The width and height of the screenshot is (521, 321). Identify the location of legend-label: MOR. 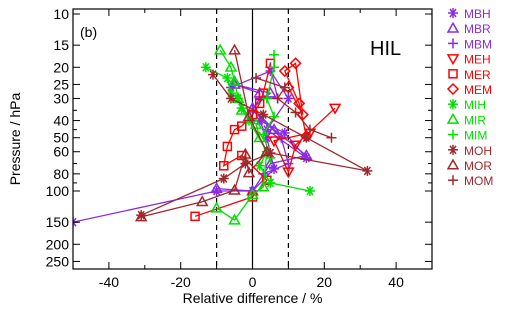
(478, 166).